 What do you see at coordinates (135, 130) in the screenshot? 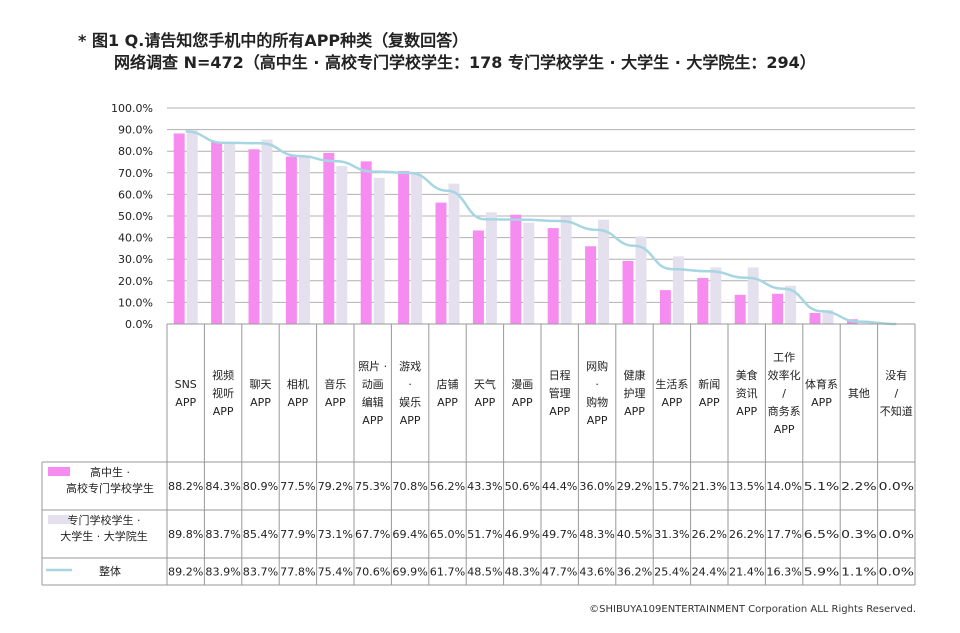
I see `y-tick-label: 90.0%` at bounding box center [135, 130].